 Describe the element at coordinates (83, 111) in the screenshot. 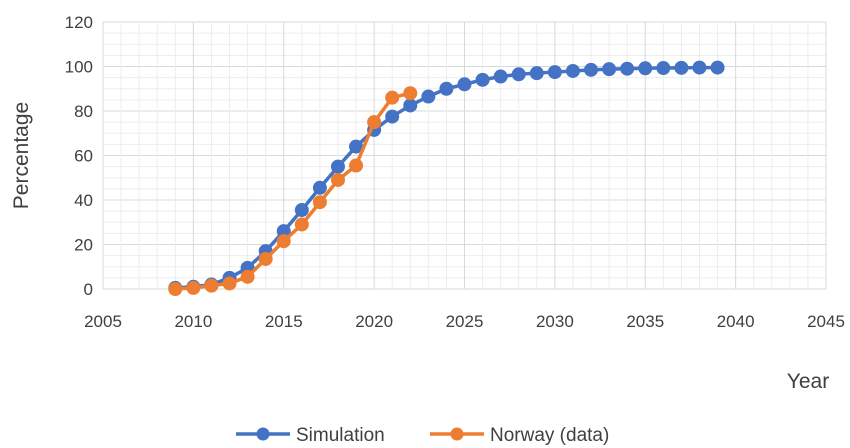

I see `y-tick-label: 80` at that location.